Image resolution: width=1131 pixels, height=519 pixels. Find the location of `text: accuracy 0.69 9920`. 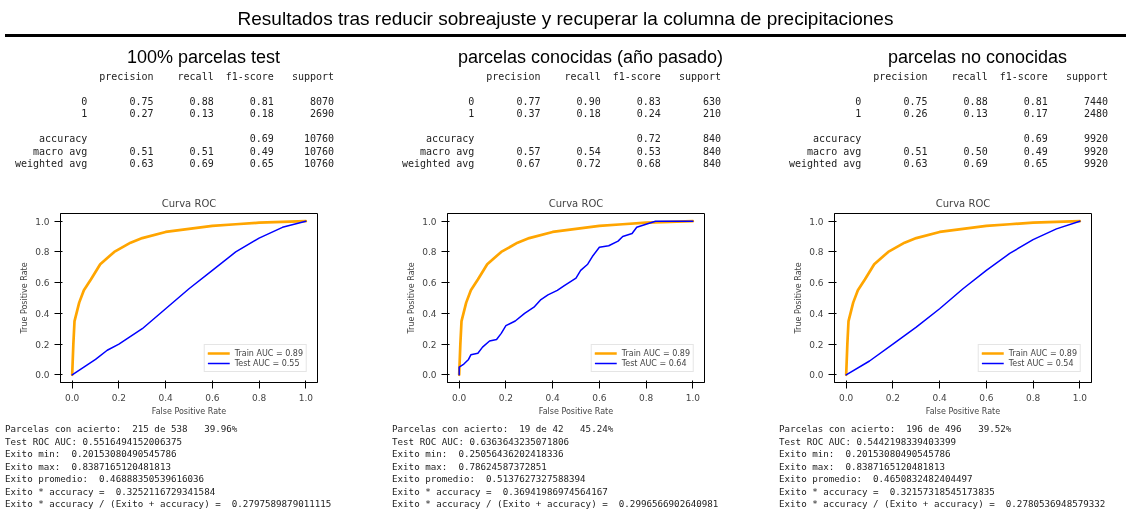

text: accuracy 0.69 9920 is located at coordinates (961, 139).